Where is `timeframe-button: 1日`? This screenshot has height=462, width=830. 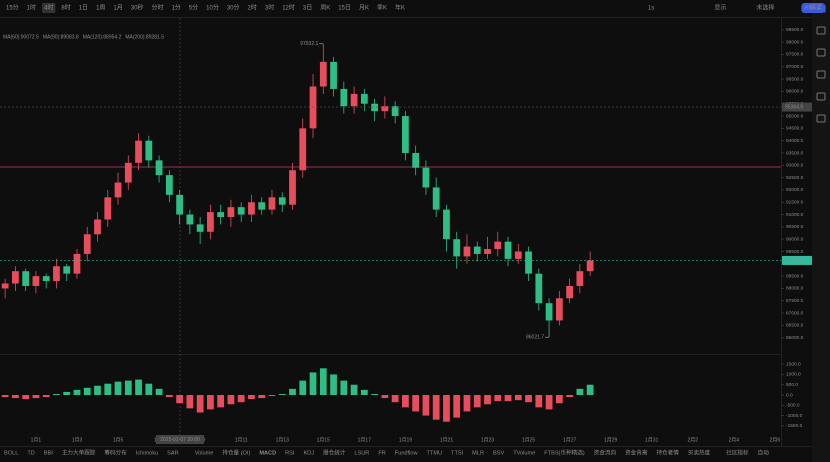 timeframe-button: 1日 is located at coordinates (83, 8).